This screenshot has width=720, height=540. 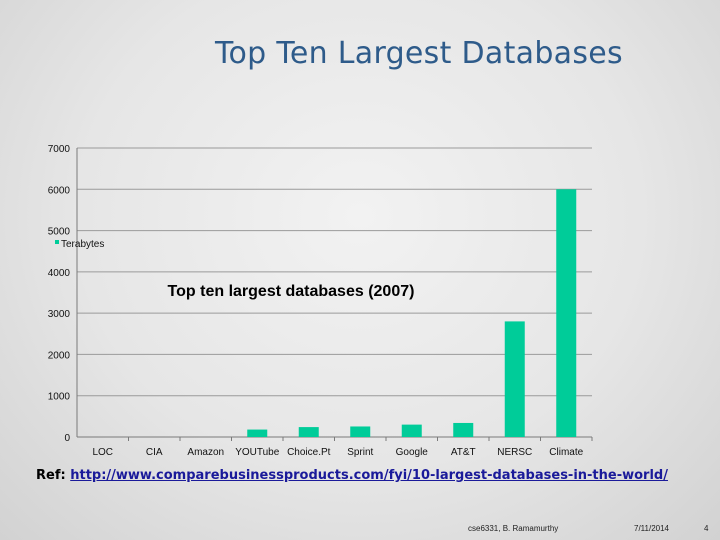 I want to click on x-tick-label: Google, so click(x=412, y=452).